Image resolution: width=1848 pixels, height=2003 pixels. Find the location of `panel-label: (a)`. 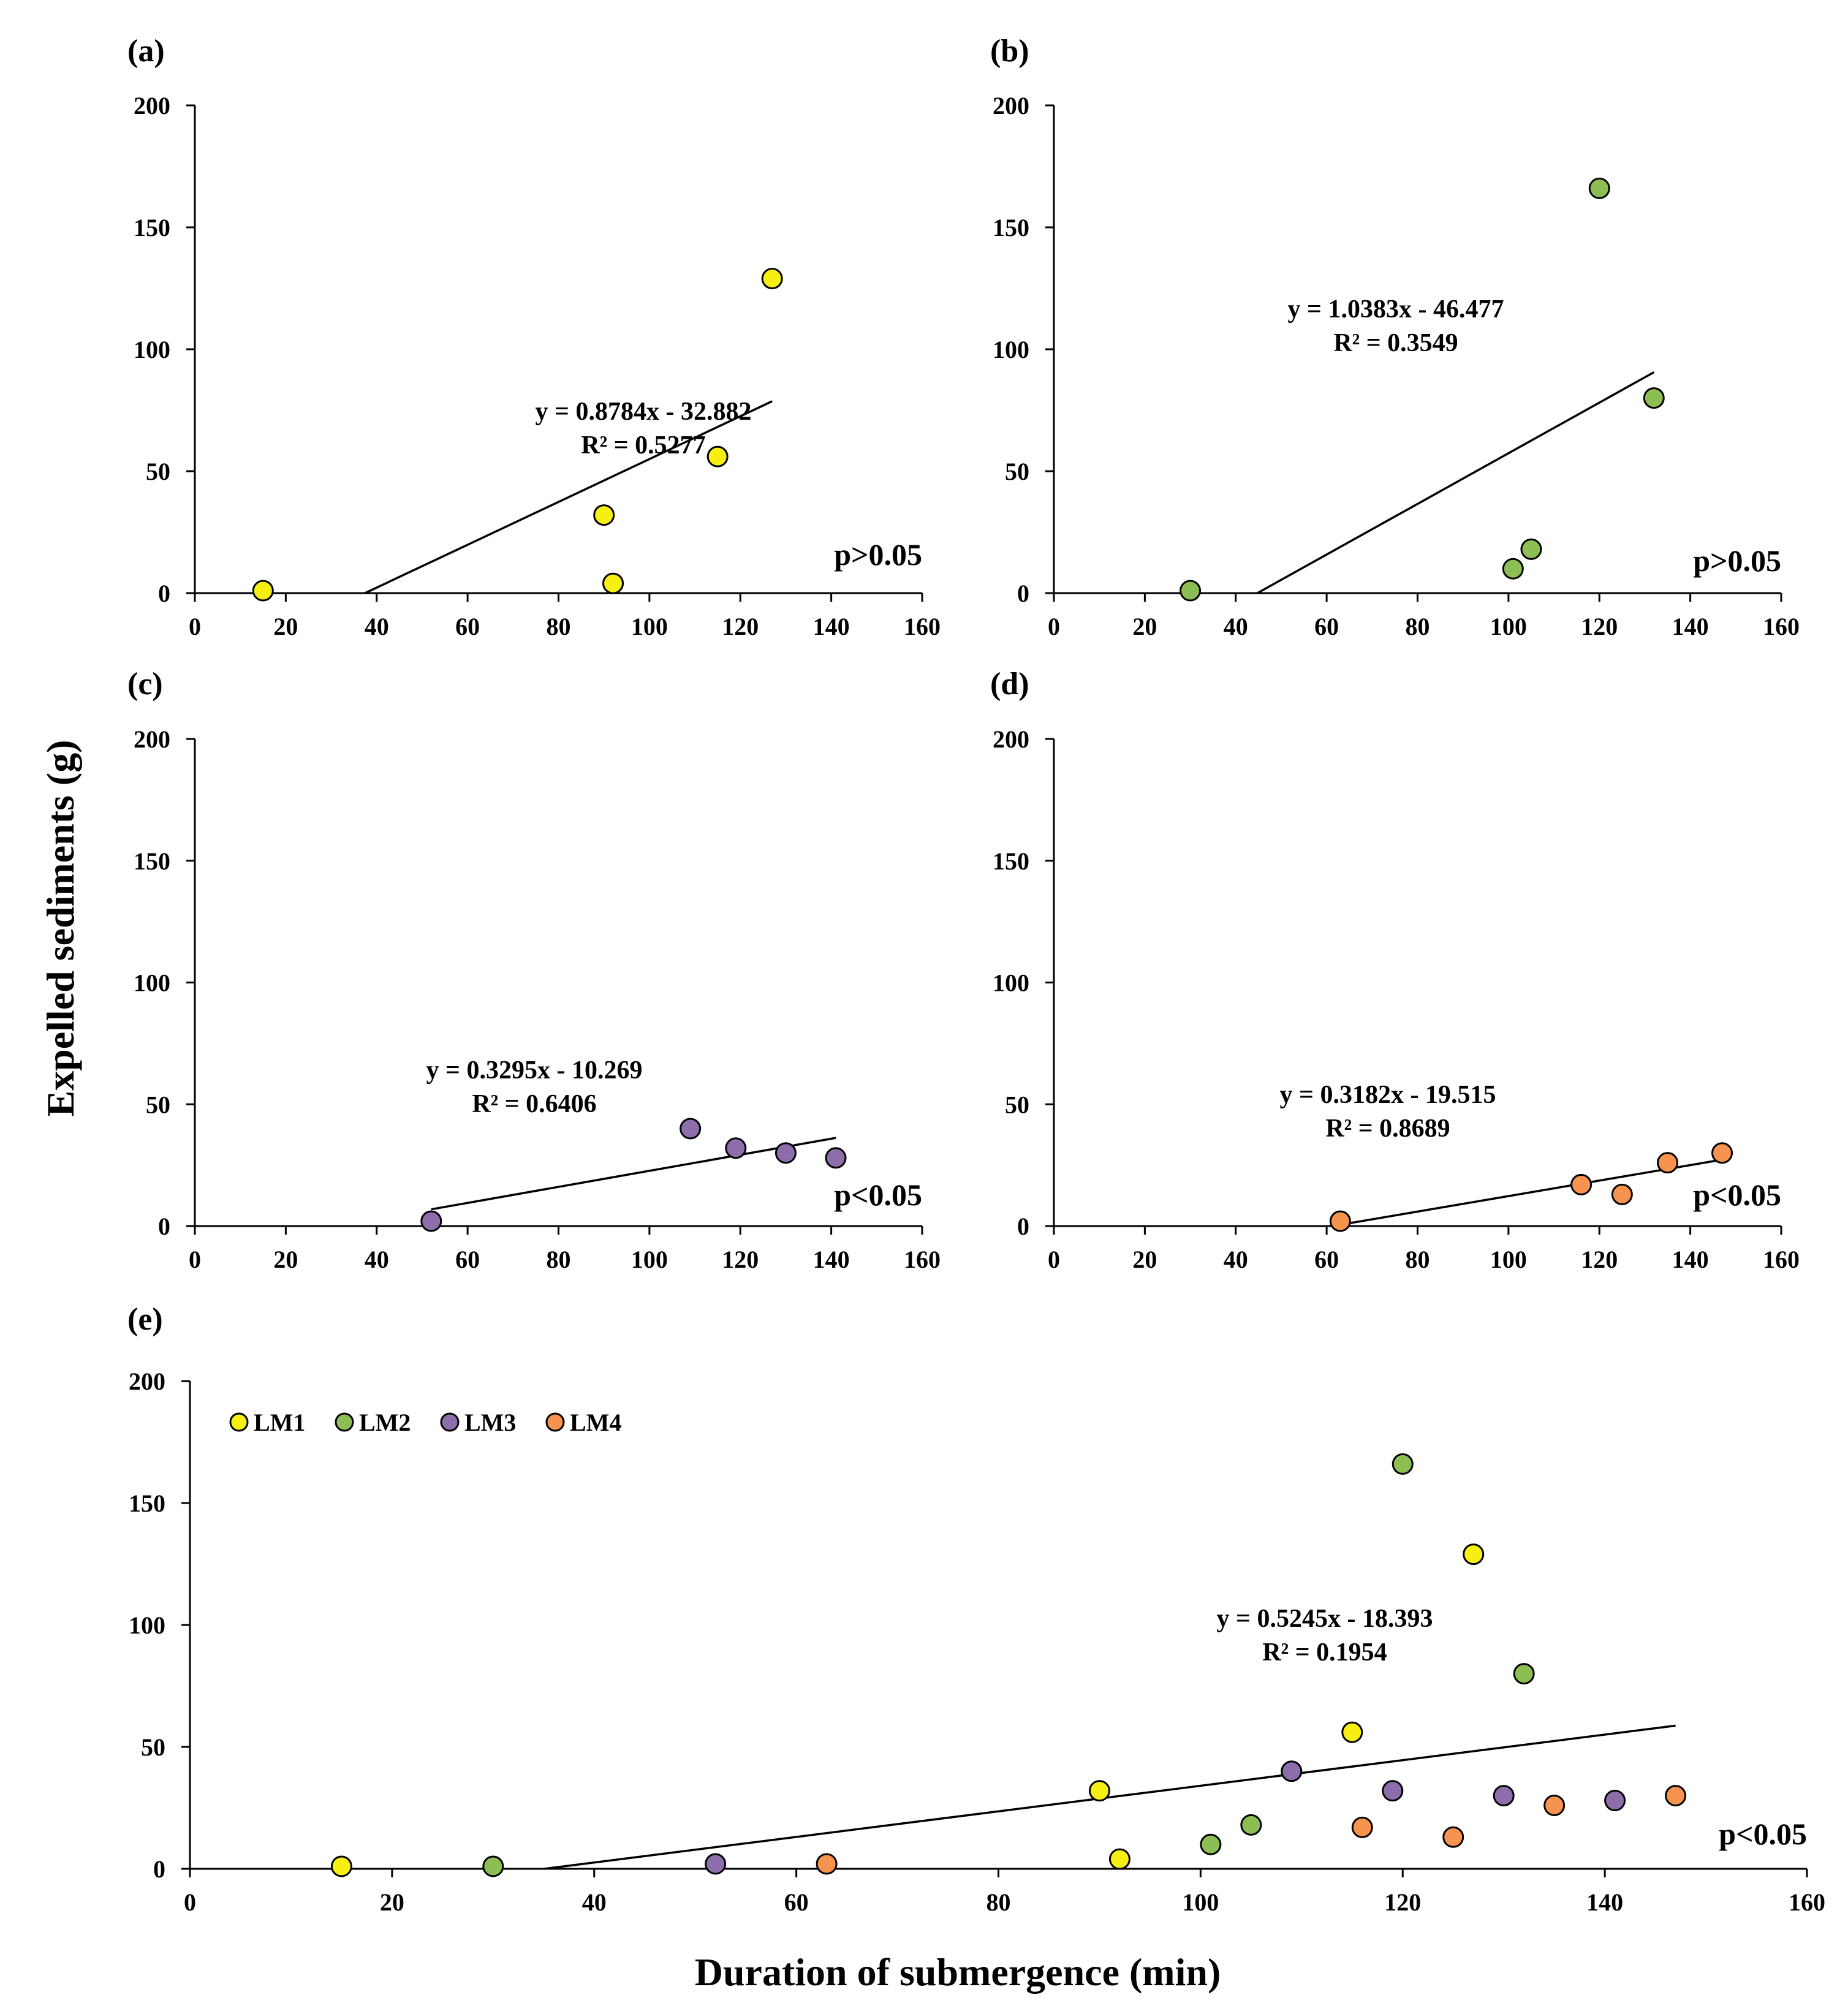

panel-label: (a) is located at coordinates (146, 51).